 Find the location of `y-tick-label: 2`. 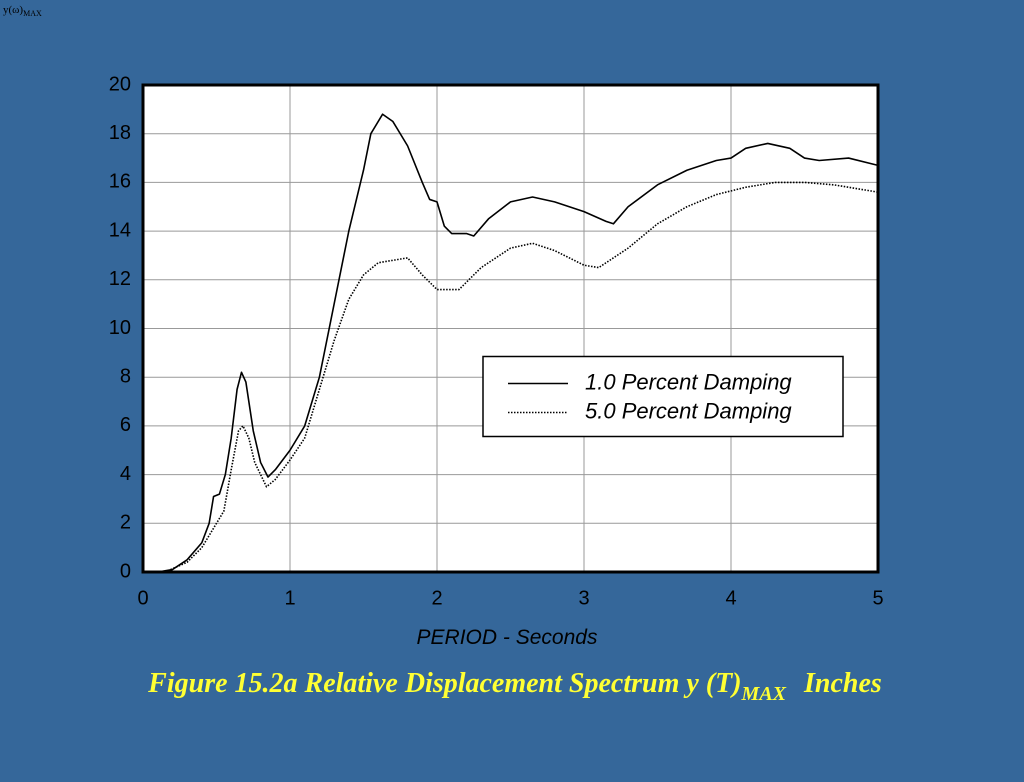

y-tick-label: 2 is located at coordinates (125, 523).